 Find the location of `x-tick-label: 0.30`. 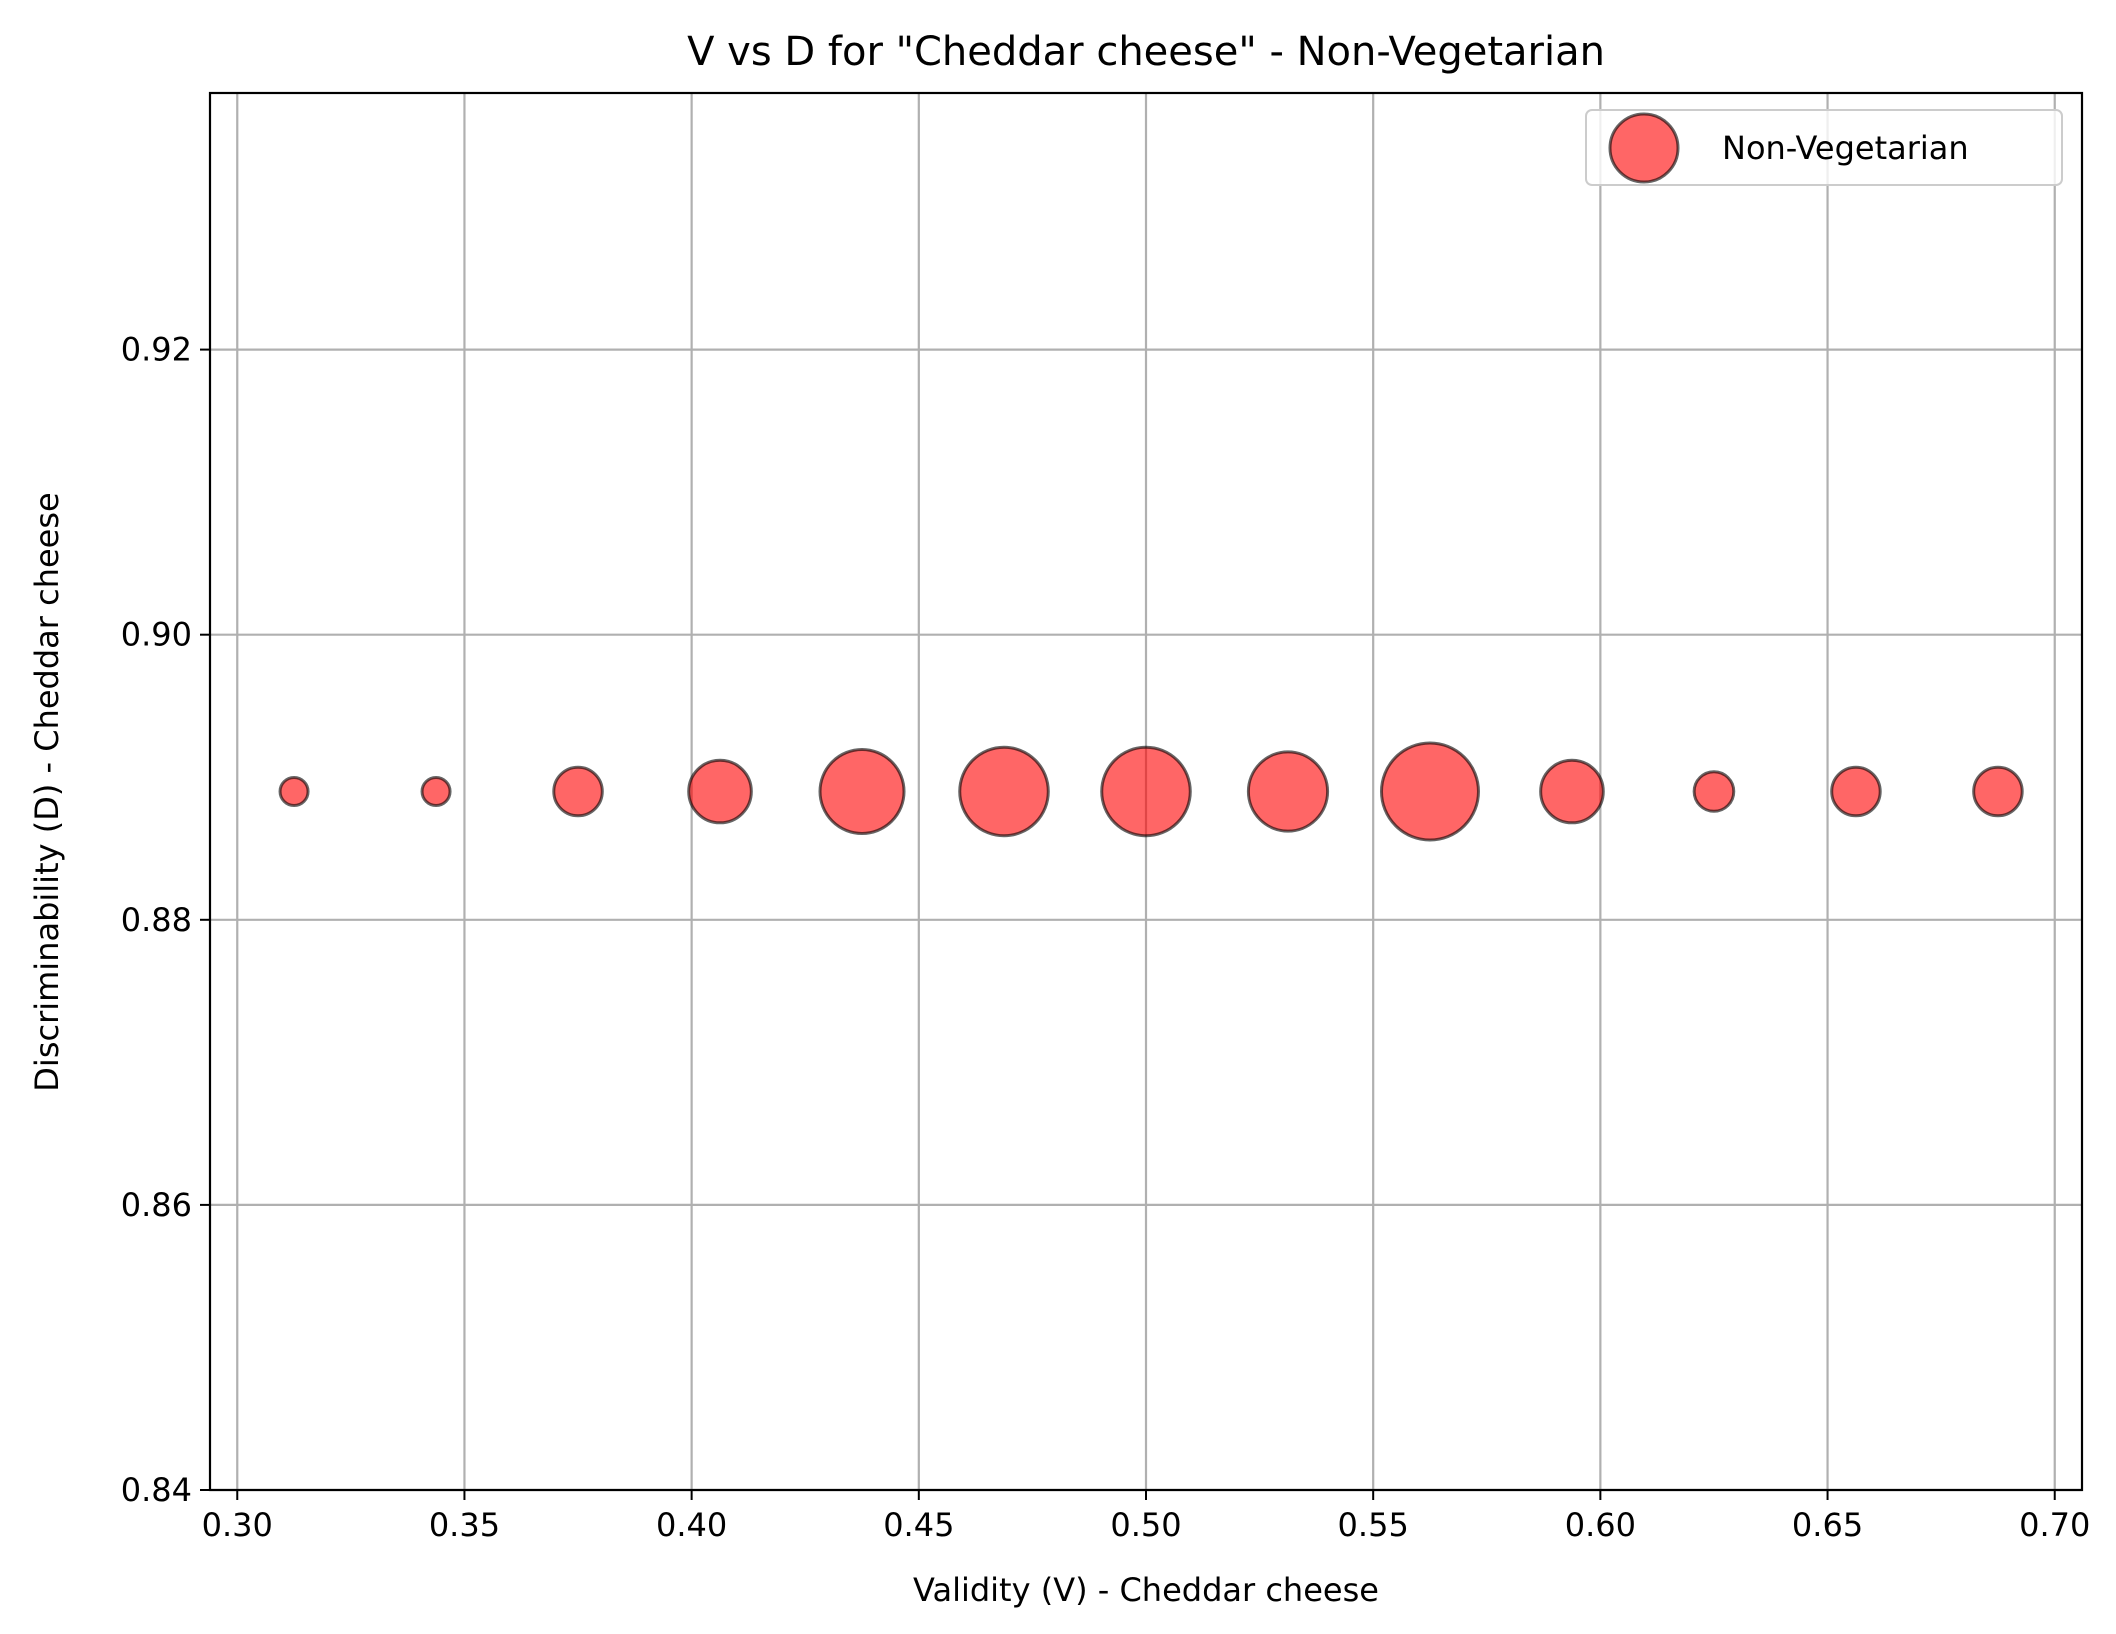

x-tick-label: 0.30 is located at coordinates (237, 1525).